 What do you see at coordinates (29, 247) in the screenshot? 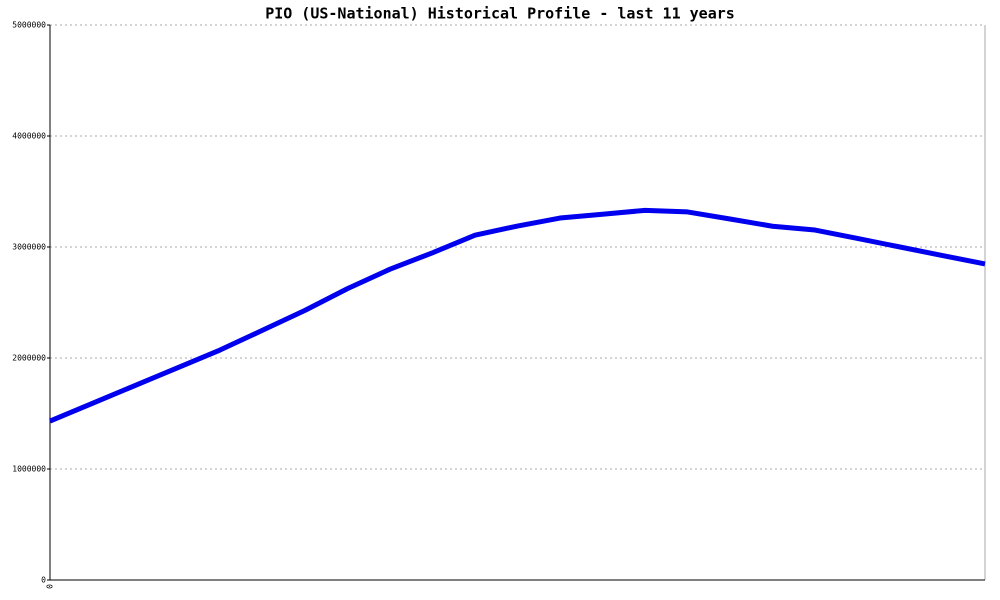
I see `y-tick-label: 3000000` at bounding box center [29, 247].